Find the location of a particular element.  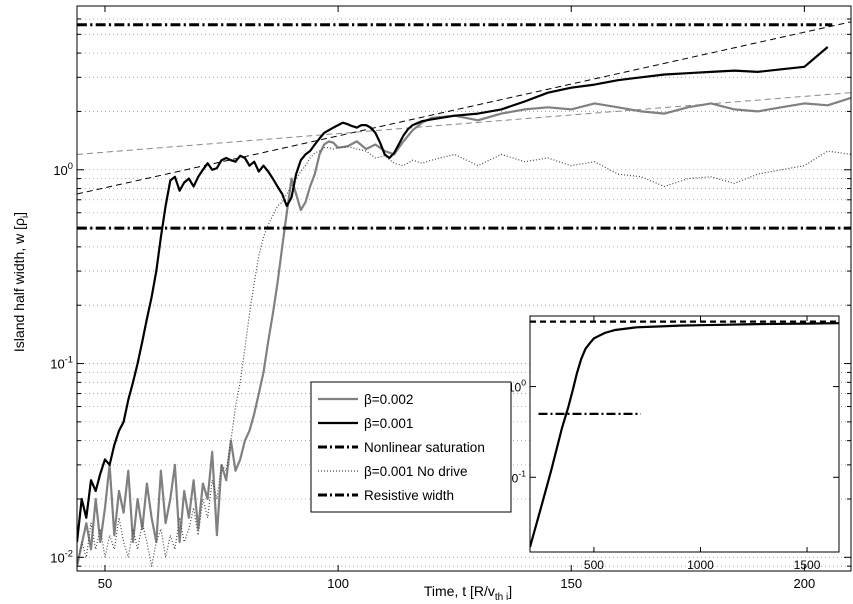

inset-x-tick-label: 1500 is located at coordinates (807, 565).